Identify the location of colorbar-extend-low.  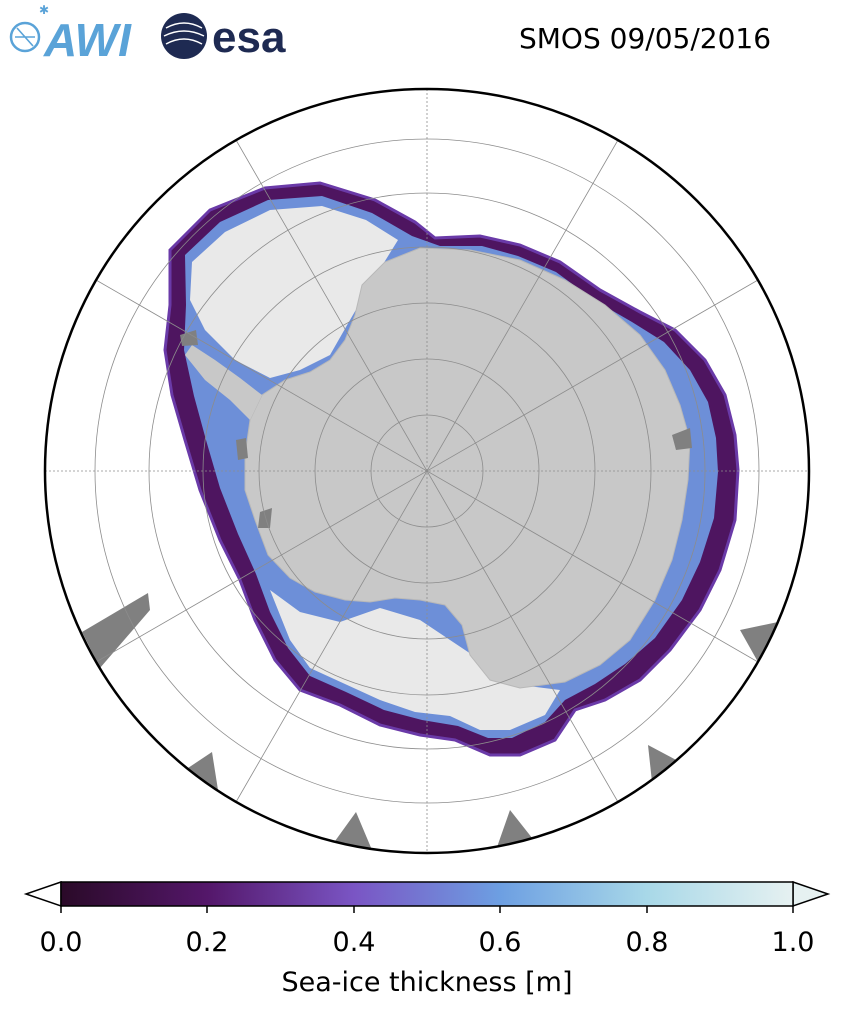
(42, 894).